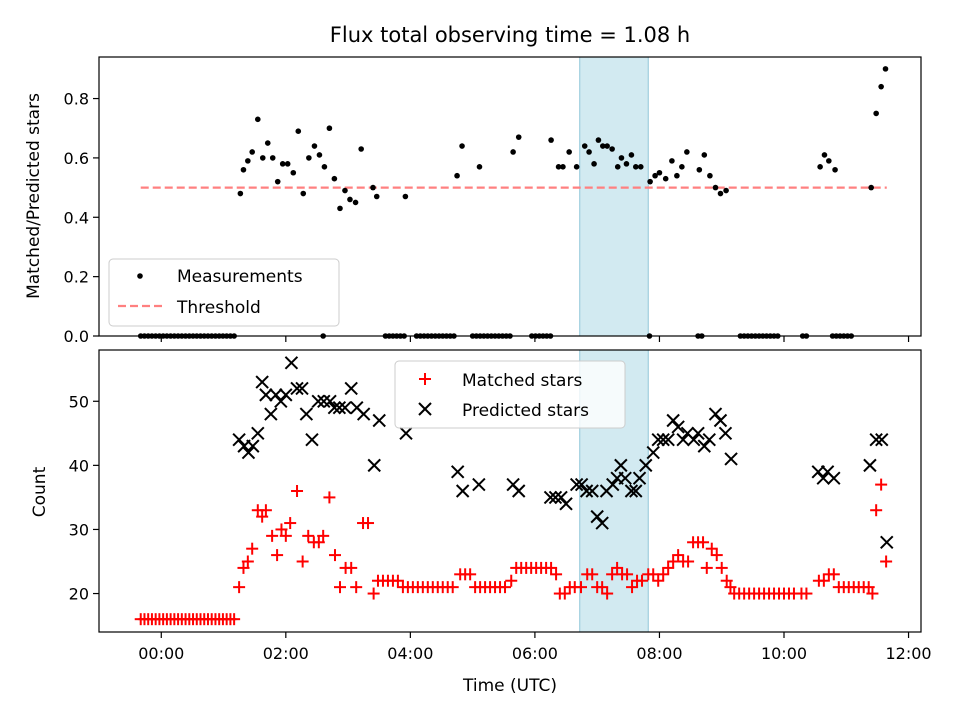 Image resolution: width=960 pixels, height=720 pixels. I want to click on bottom-legend: Matched stars Predicted stars, so click(510, 394).